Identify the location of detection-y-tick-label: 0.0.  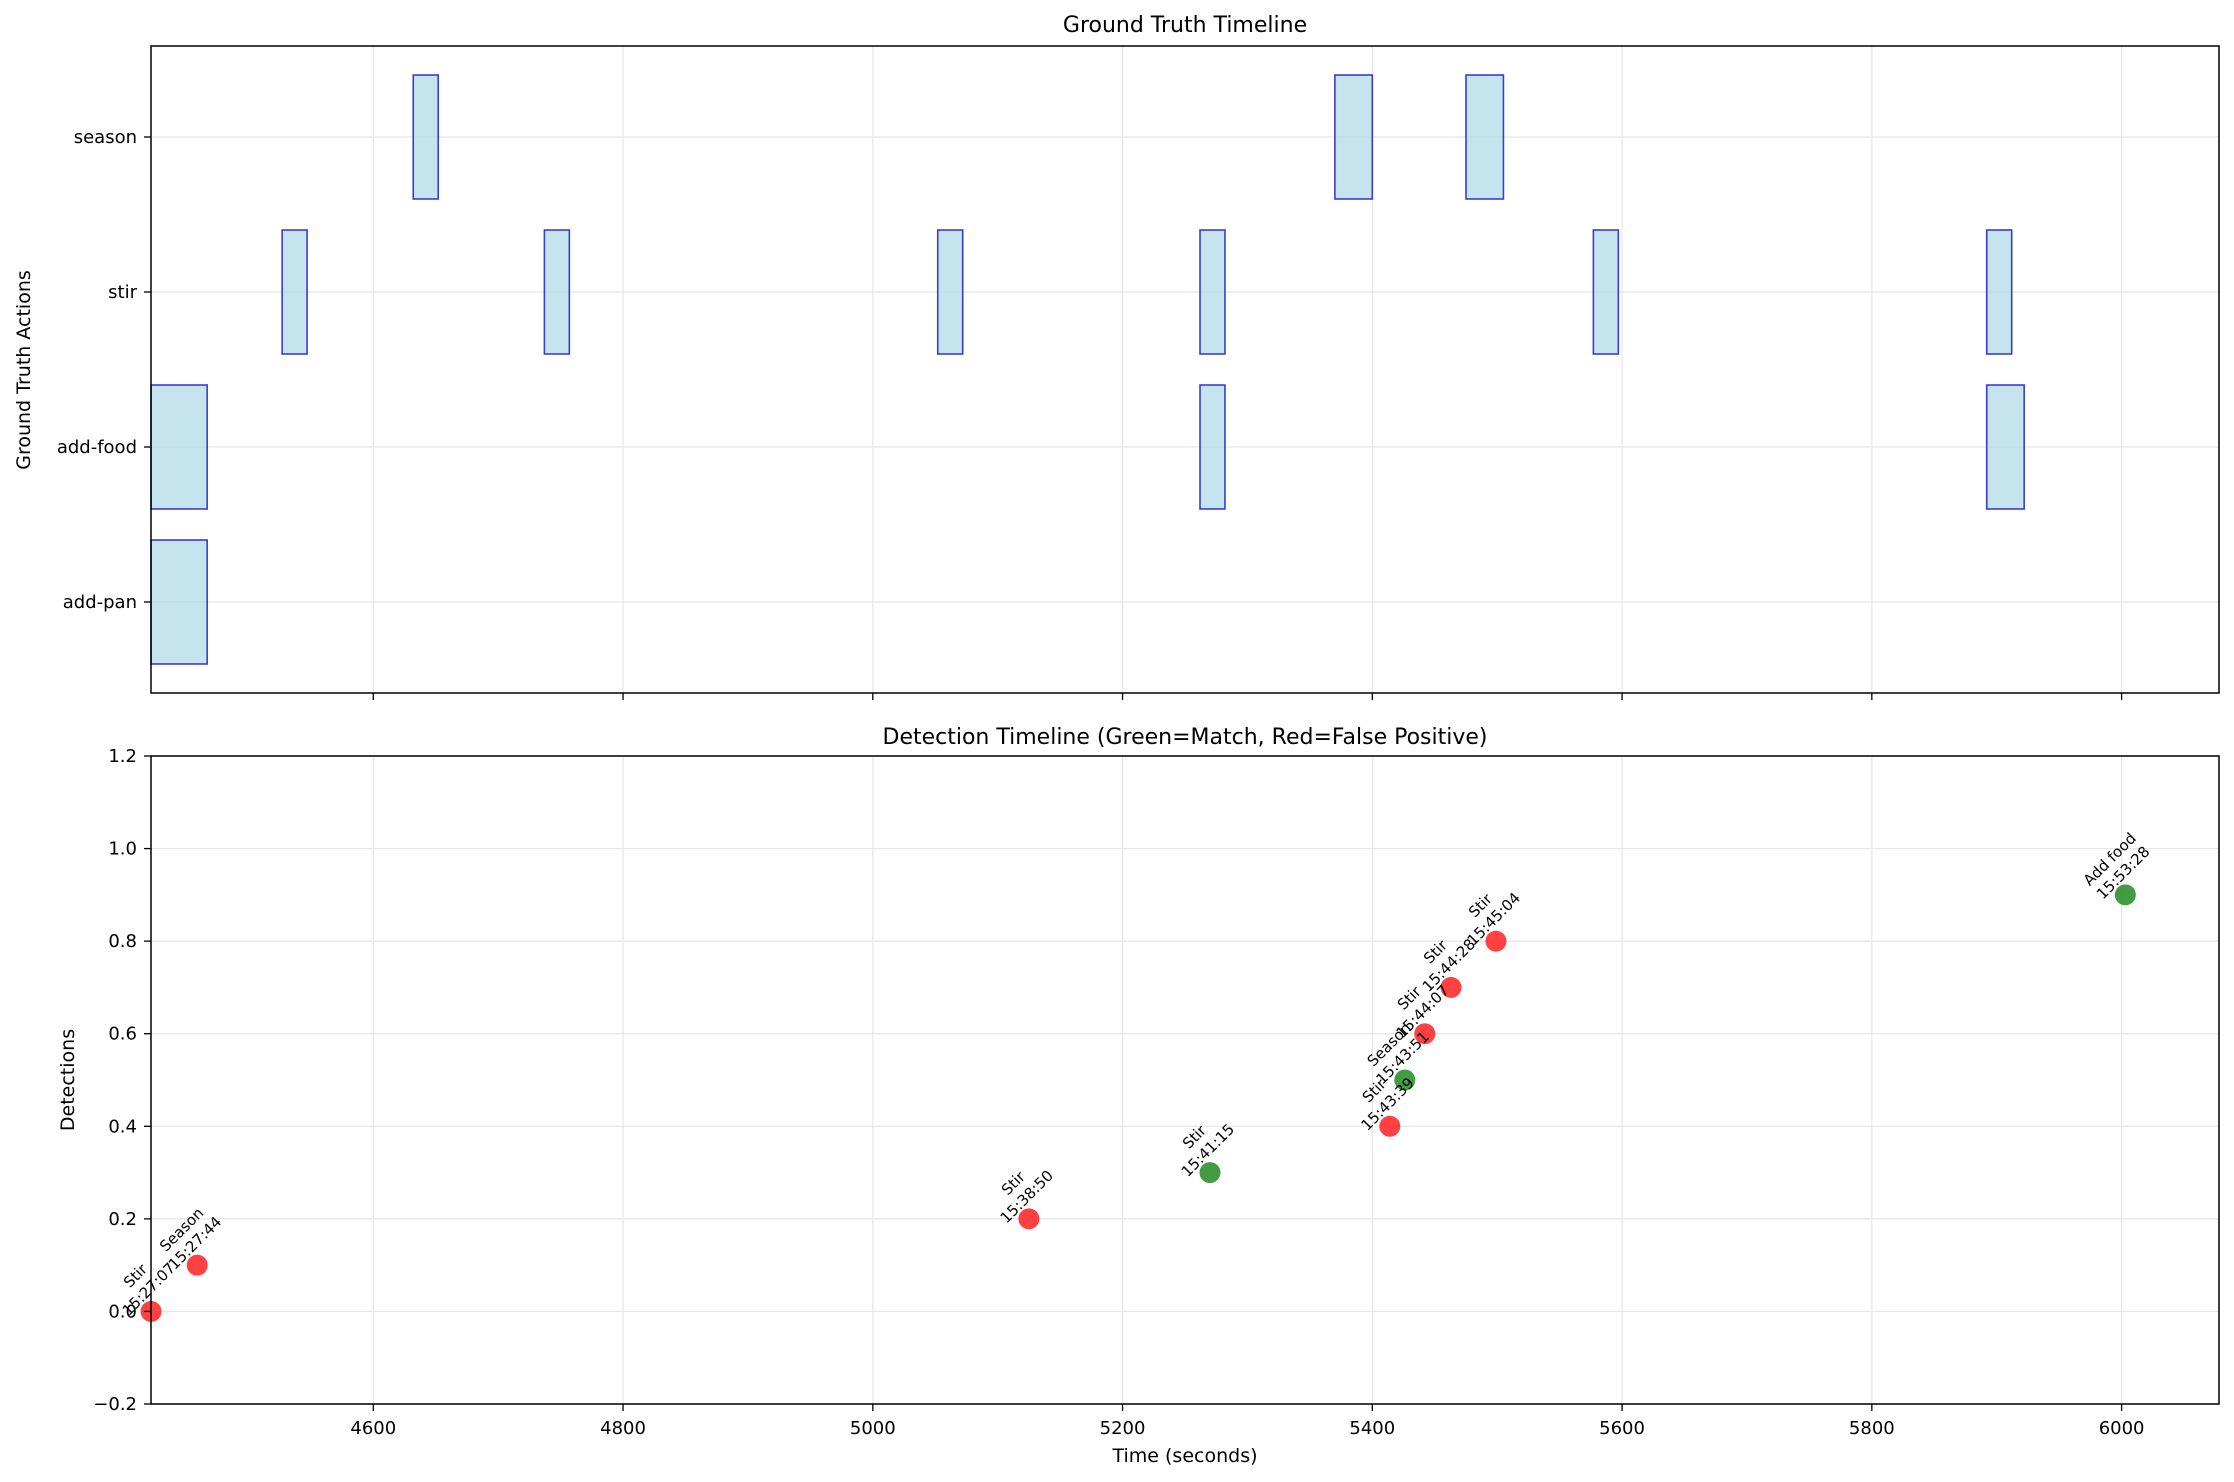
(122, 1311).